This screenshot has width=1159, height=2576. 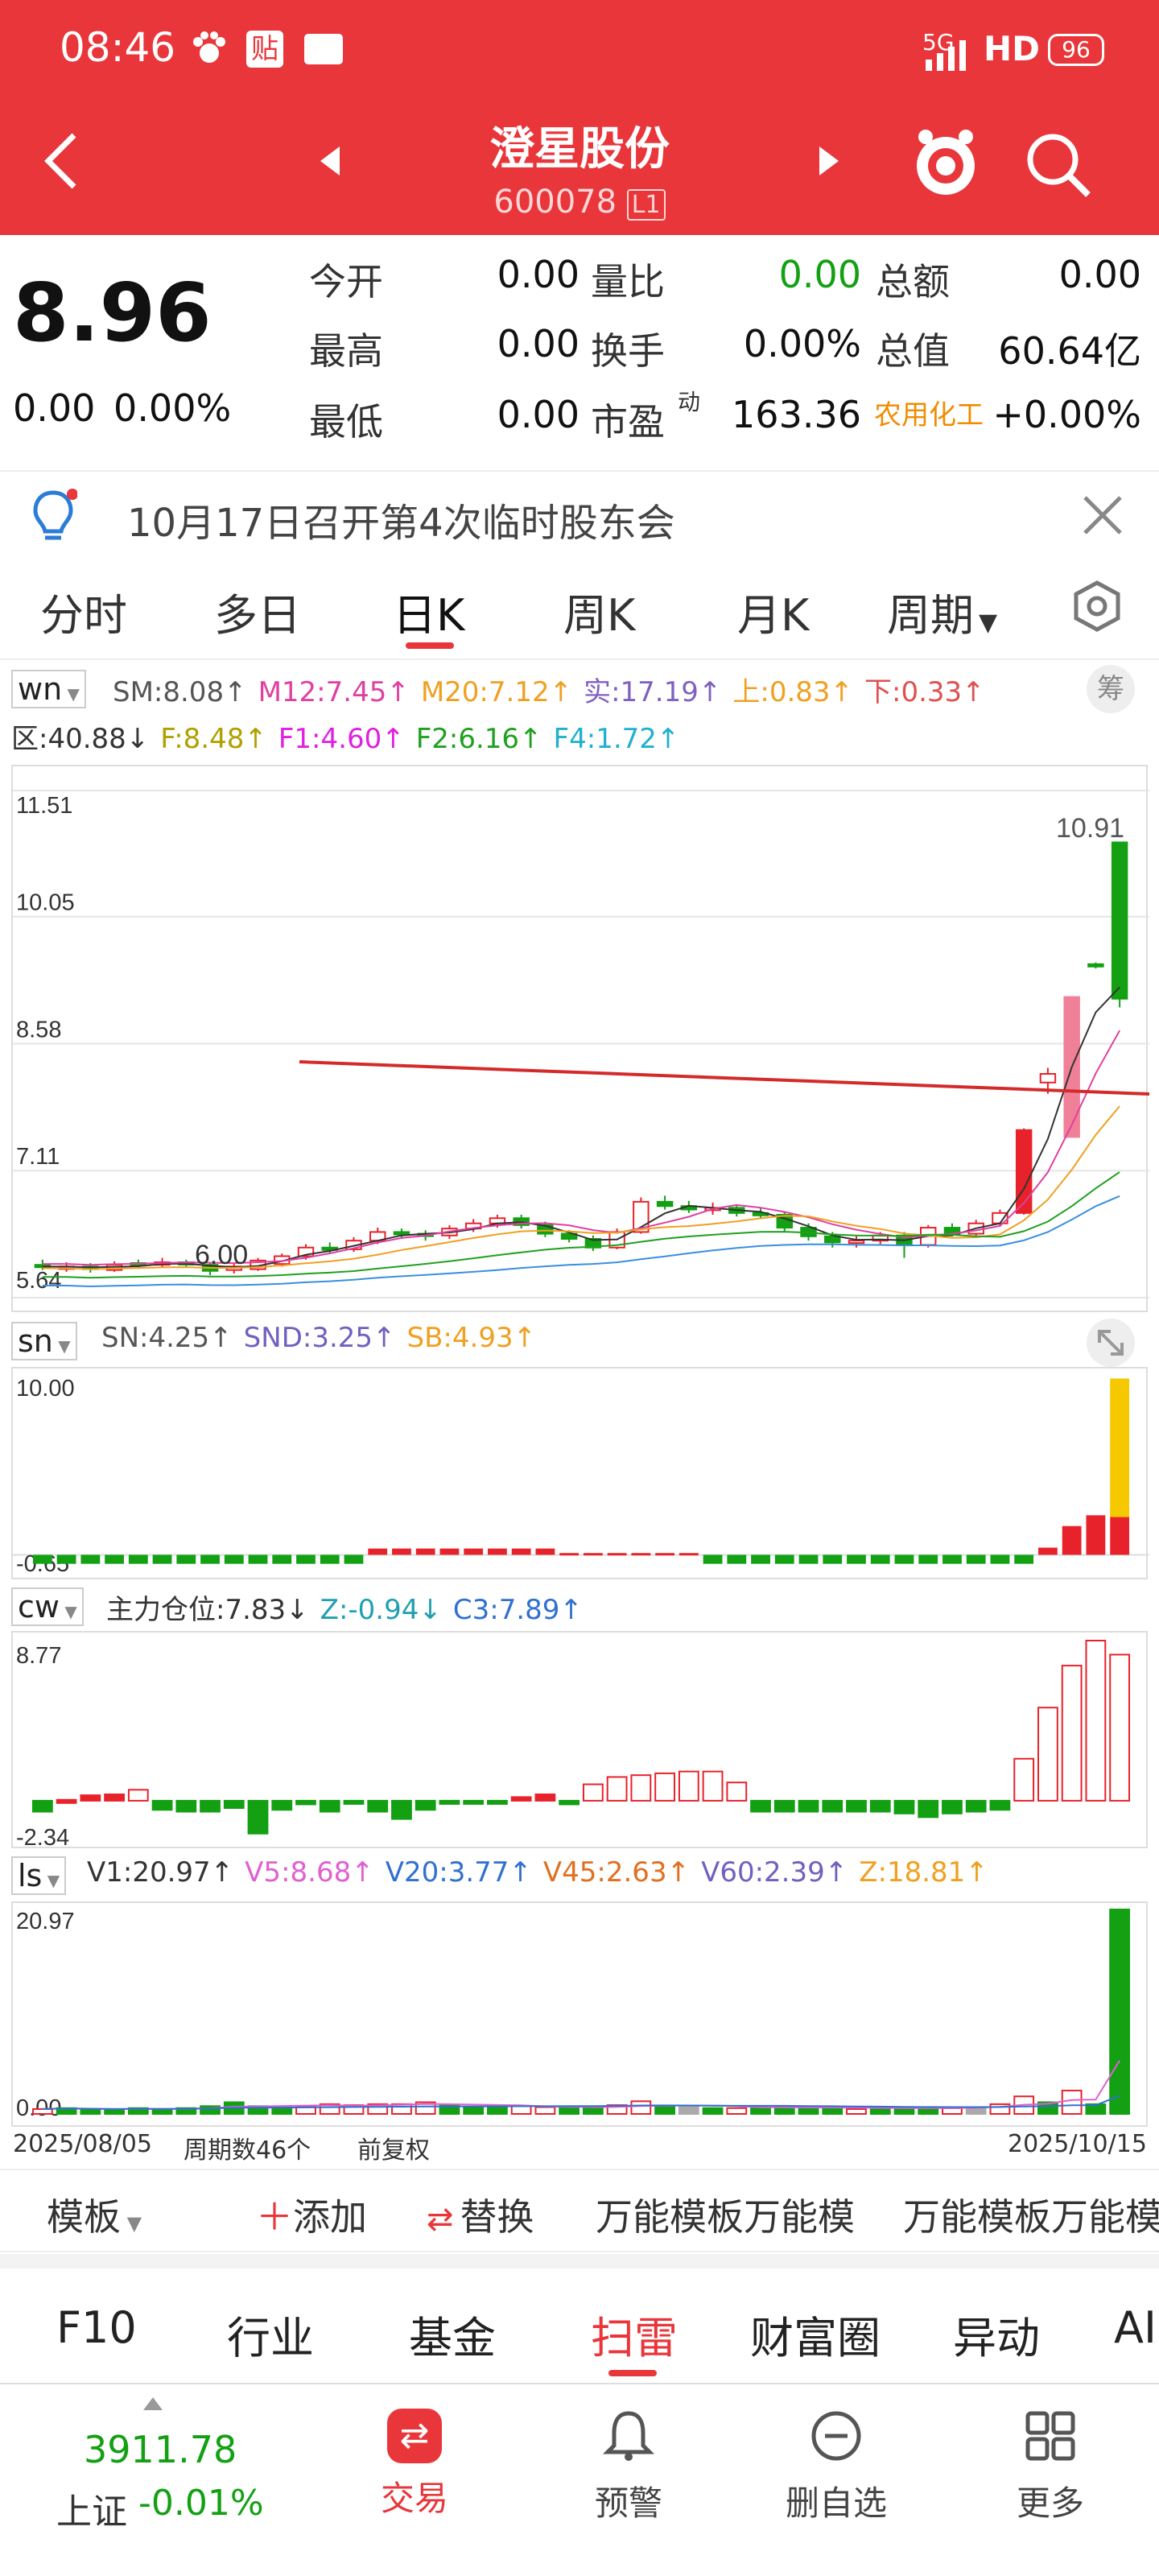 I want to click on indicator-value: V20:3.77↑, so click(x=459, y=1872).